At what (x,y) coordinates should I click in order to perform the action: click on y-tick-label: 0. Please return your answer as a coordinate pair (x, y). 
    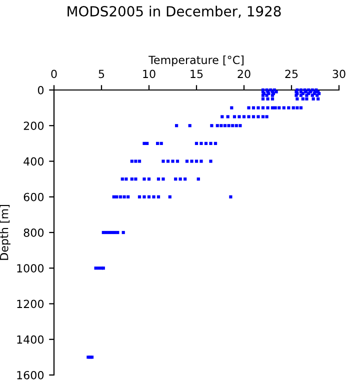
    Looking at the image, I should click on (41, 90).